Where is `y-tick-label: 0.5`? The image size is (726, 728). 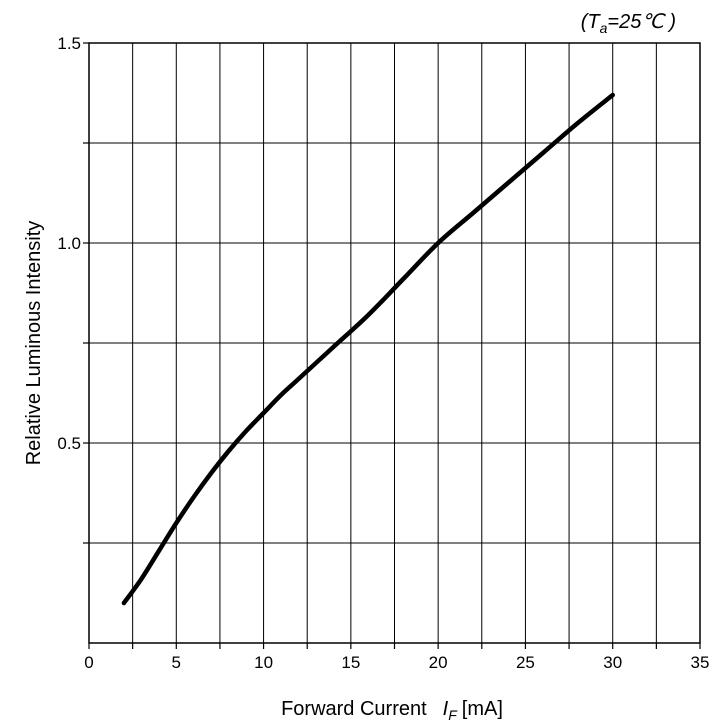 y-tick-label: 0.5 is located at coordinates (69, 443).